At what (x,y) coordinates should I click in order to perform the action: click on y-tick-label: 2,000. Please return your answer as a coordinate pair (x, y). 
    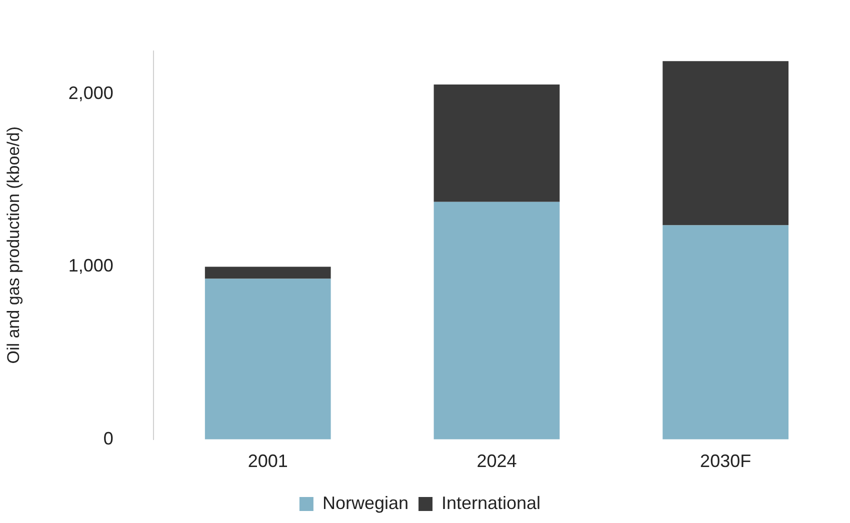
    Looking at the image, I should click on (91, 92).